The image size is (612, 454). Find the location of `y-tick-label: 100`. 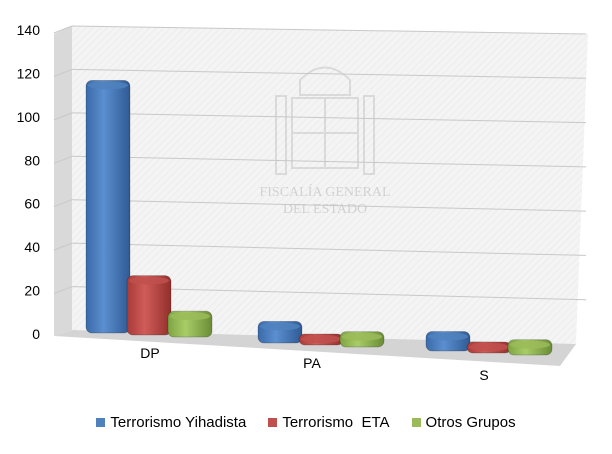

y-tick-label: 100 is located at coordinates (29, 117).